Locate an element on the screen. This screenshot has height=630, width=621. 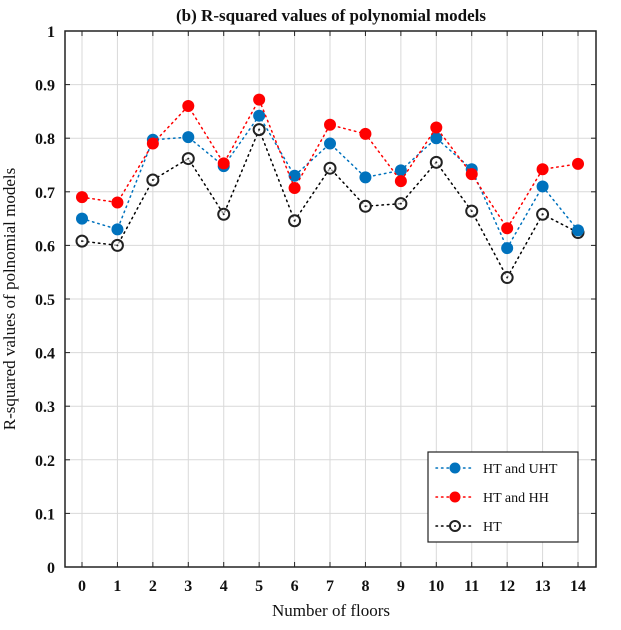
legend: HT and UHT HT and HH HT is located at coordinates (503, 497).